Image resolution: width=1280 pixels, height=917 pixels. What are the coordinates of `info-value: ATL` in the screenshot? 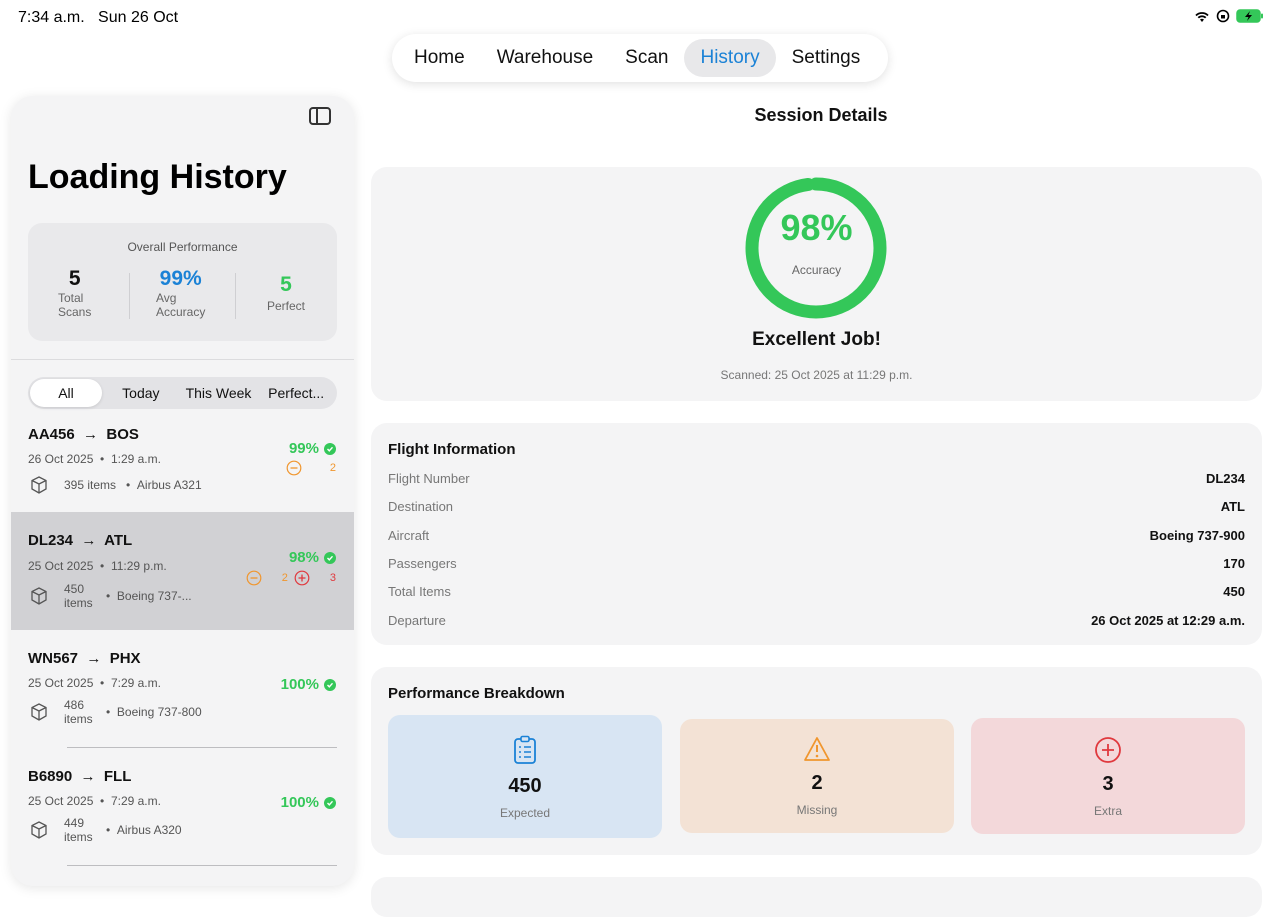 It's located at (1232, 506).